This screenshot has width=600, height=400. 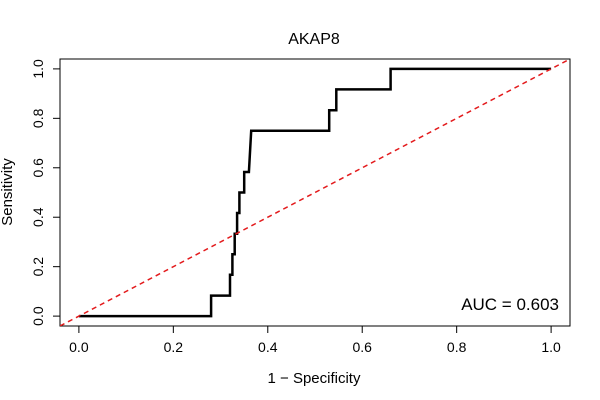 I want to click on y-tick-label: 0.0, so click(x=38, y=316).